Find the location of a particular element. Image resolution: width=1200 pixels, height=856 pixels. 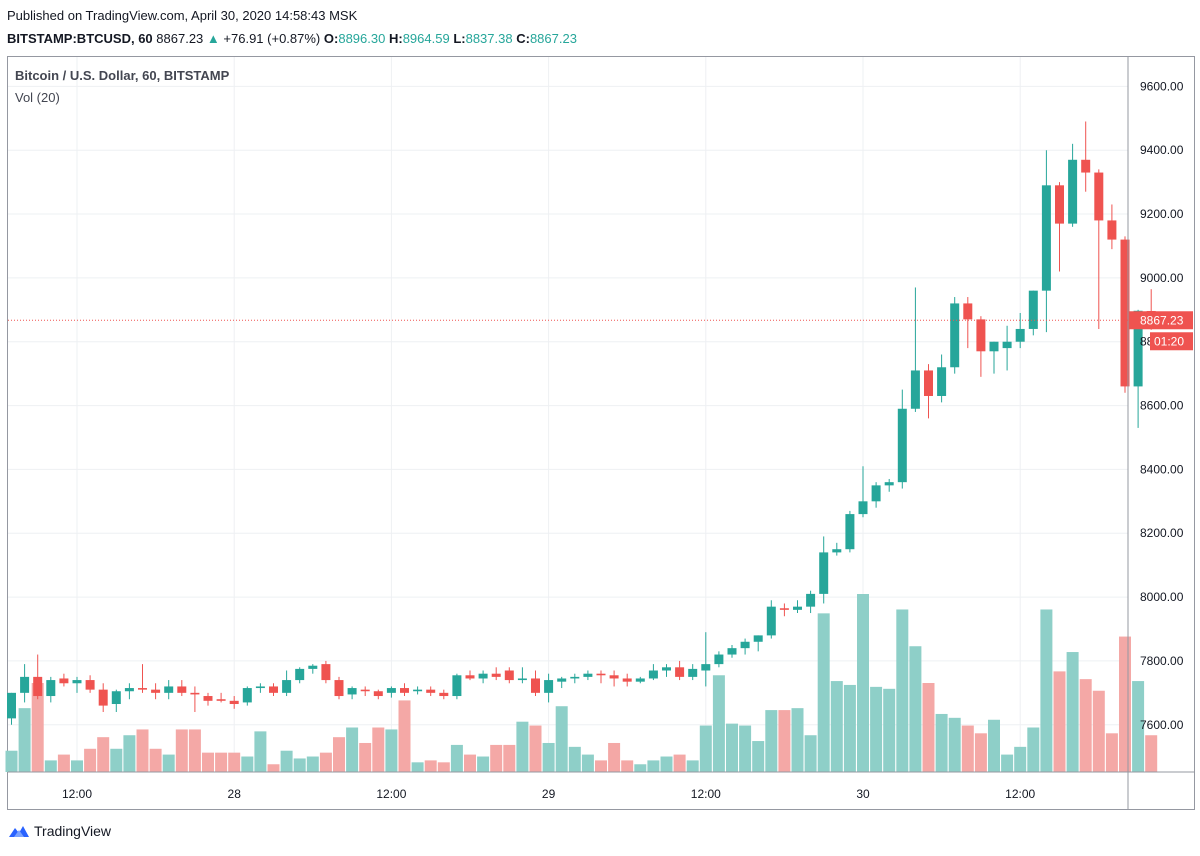

y-tick-label: 9400.00 is located at coordinates (1162, 150).